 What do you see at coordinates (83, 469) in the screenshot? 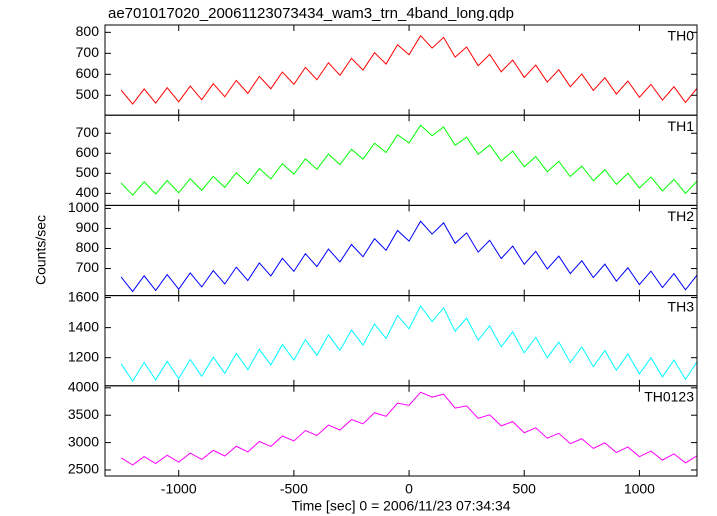
I see `y-tick-label: 2500` at bounding box center [83, 469].